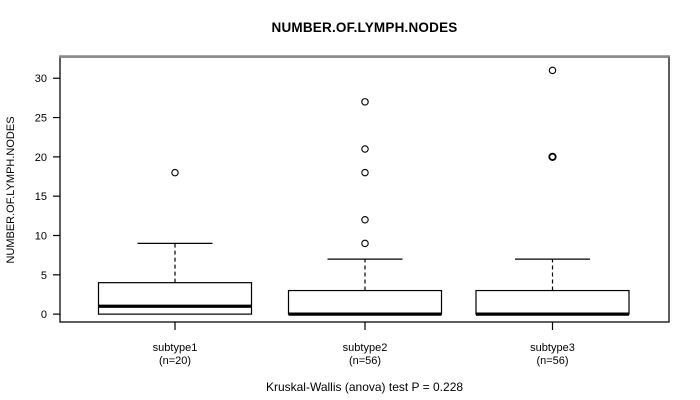 The width and height of the screenshot is (700, 400). Describe the element at coordinates (175, 298) in the screenshot. I see `box-subtype1` at that location.